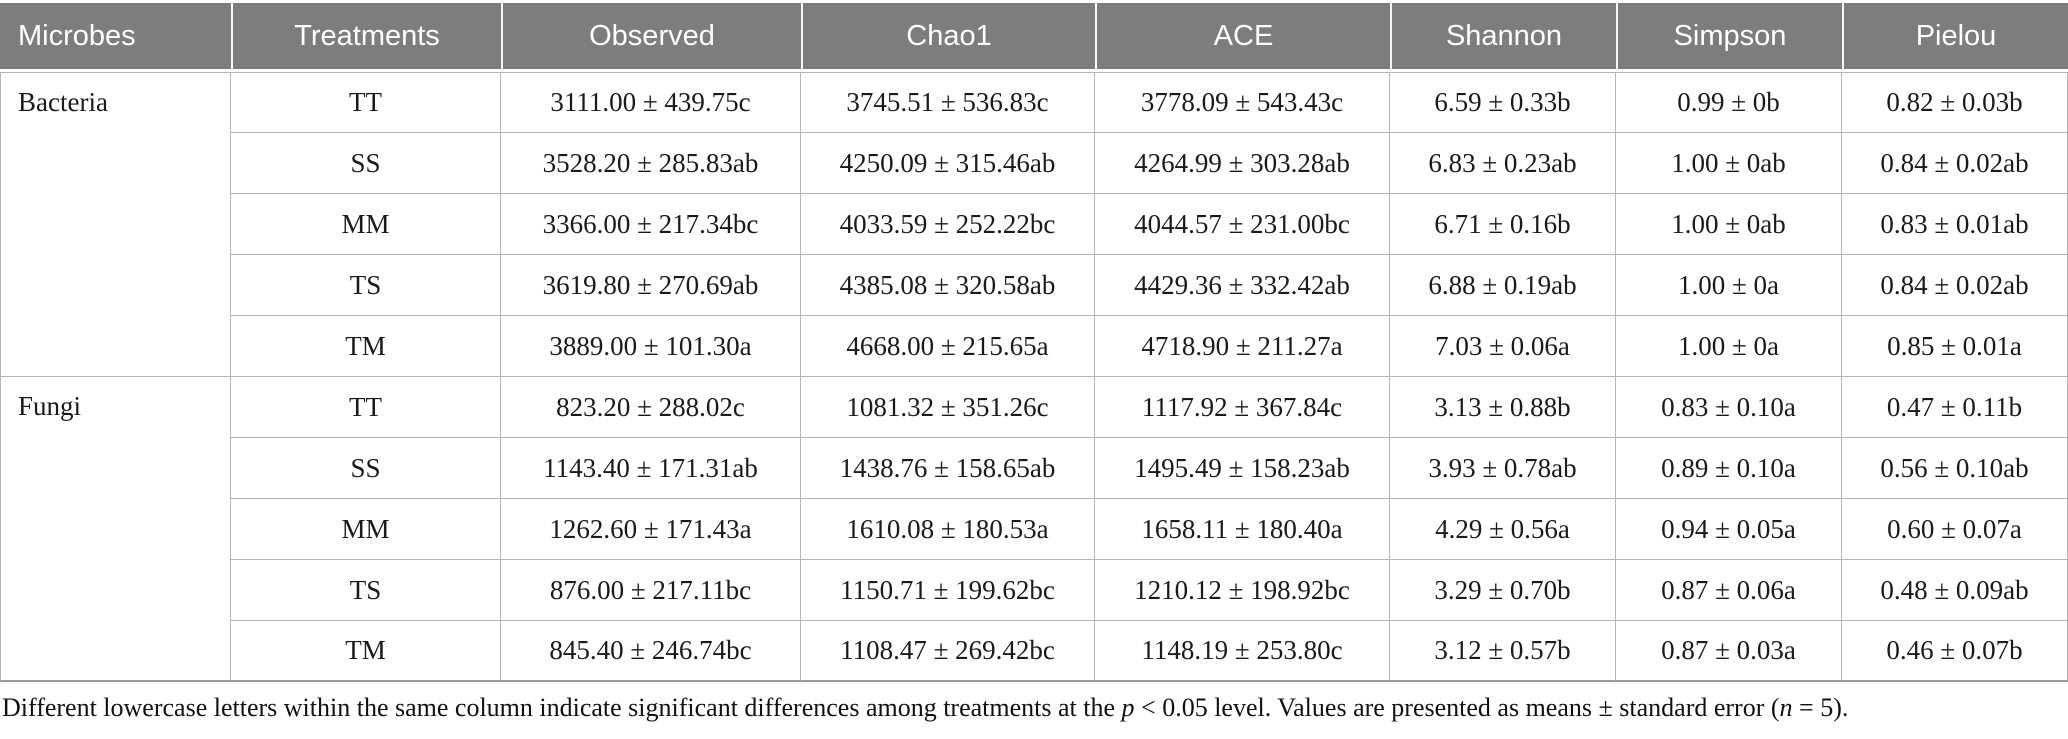  Describe the element at coordinates (1503, 224) in the screenshot. I see `table-cell: 6.71 ± 0.16b` at that location.